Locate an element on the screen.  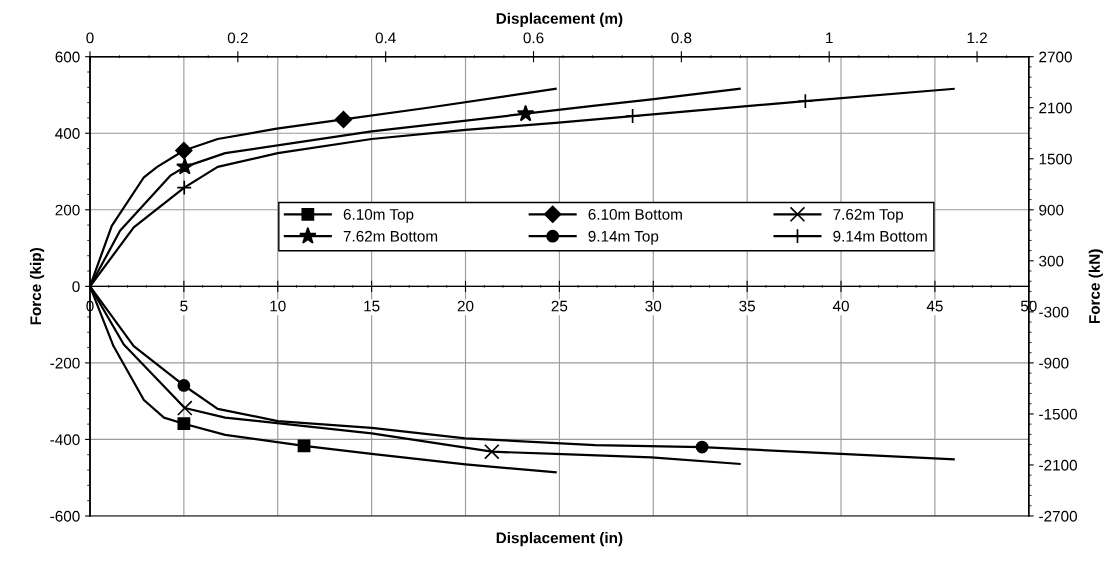
legend-label: 6.10m Bottom is located at coordinates (635, 214).